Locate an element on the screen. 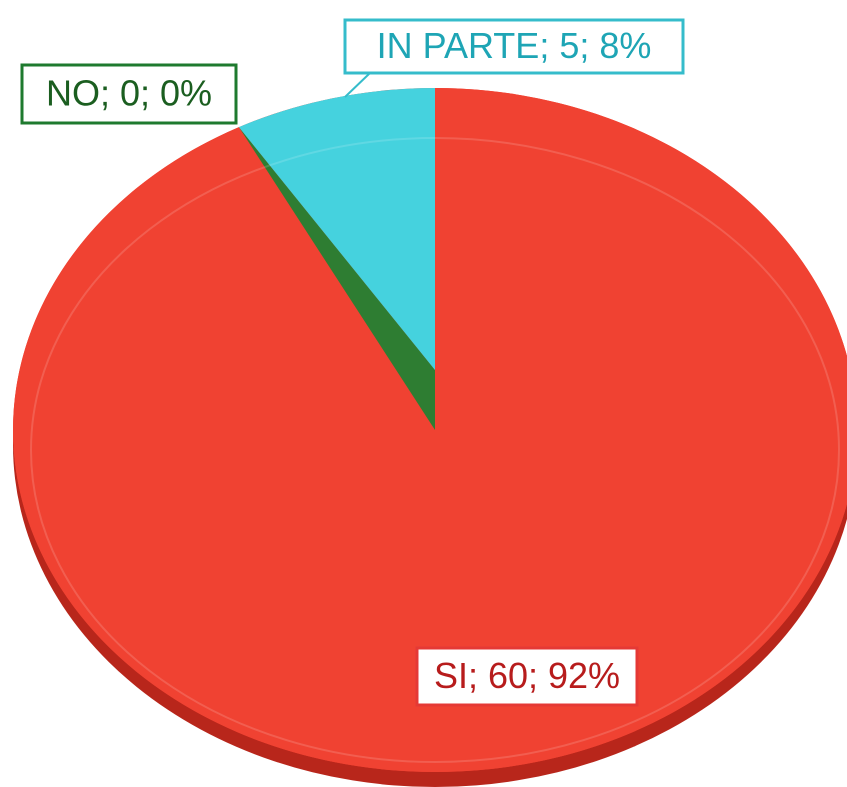  data-label: SI; 60; 92% is located at coordinates (527, 675).